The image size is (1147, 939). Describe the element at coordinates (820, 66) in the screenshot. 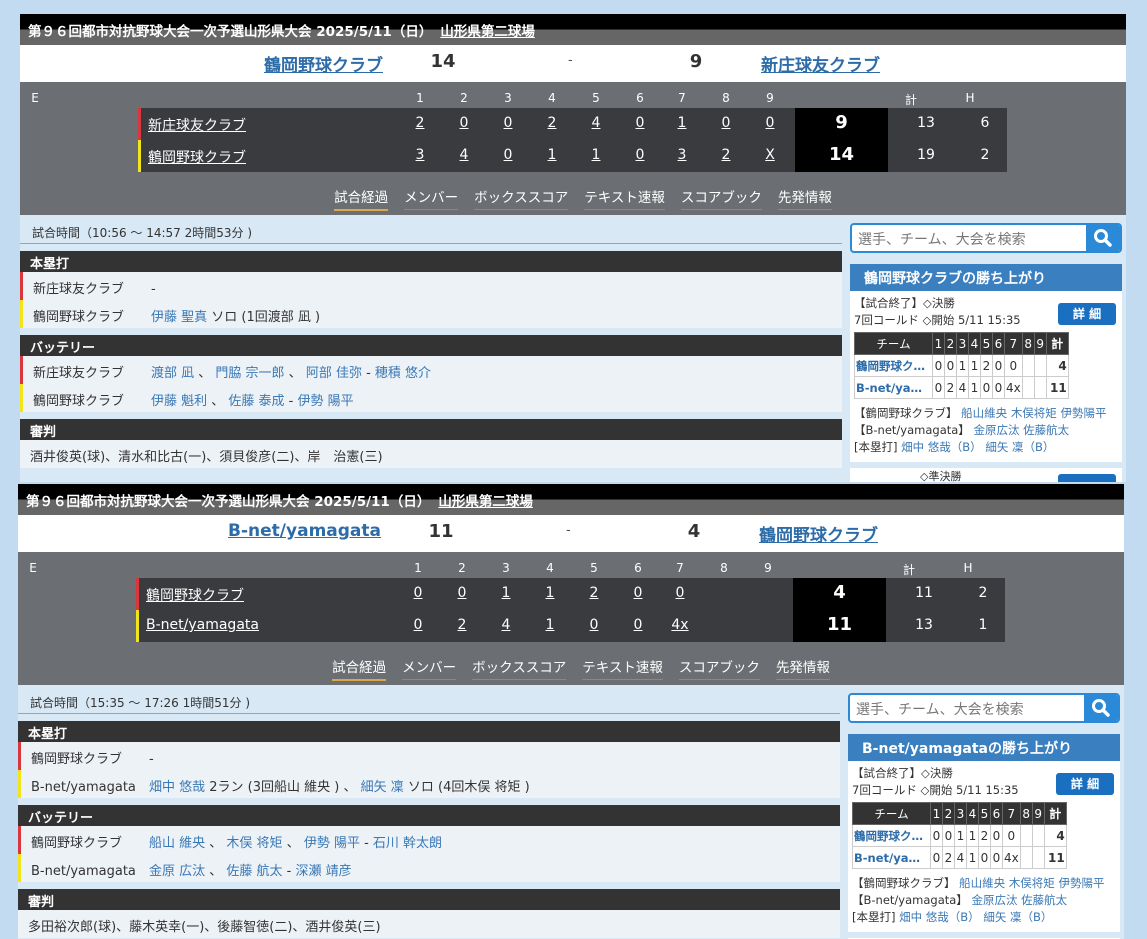

I see `right-team-link: 新庄球友クラブ` at that location.